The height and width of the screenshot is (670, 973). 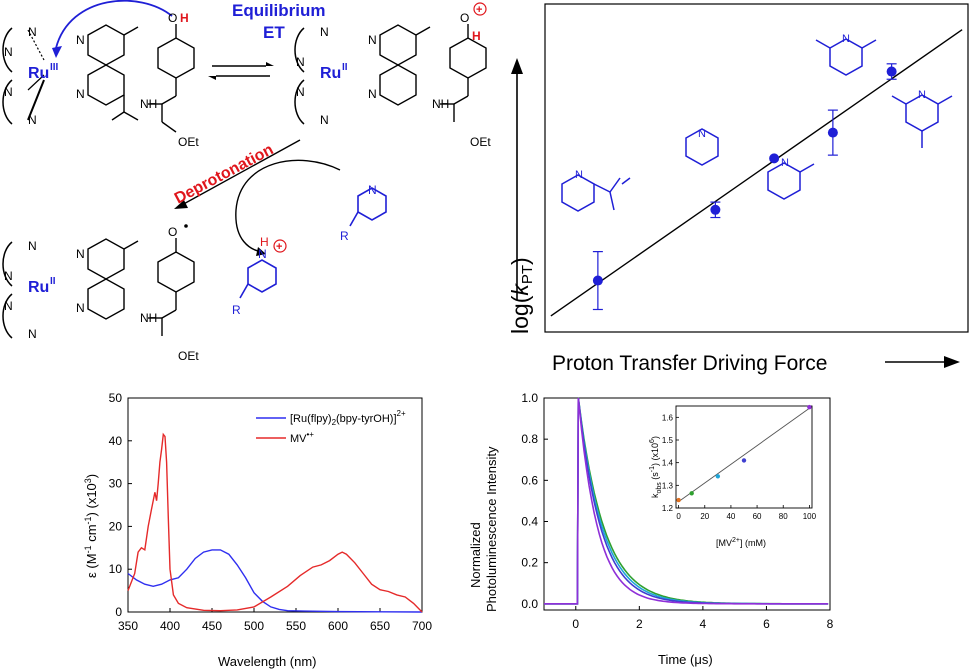 I want to click on amide-nh-1: NH, so click(x=148, y=104).